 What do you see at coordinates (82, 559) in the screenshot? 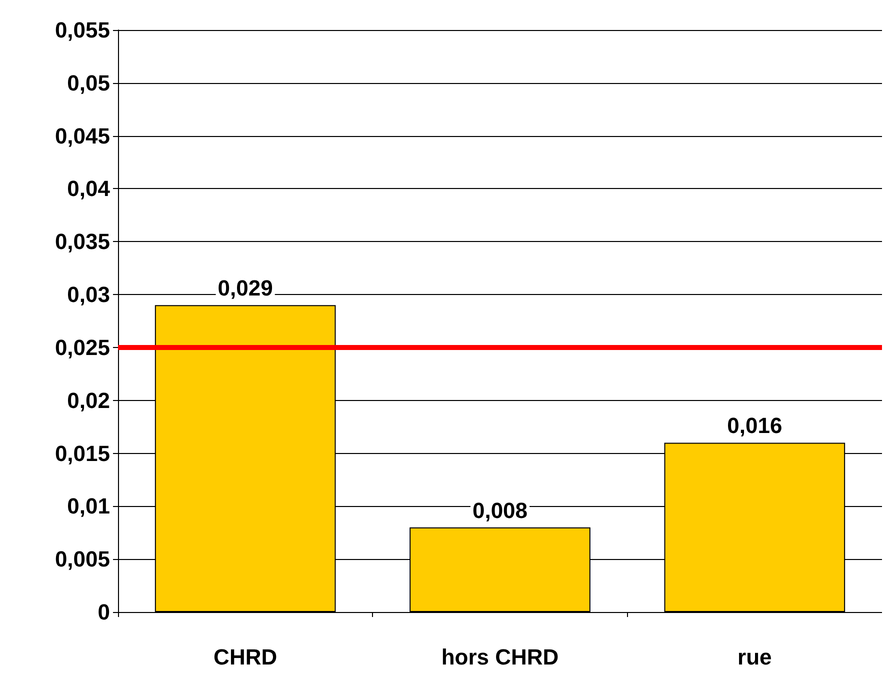
I see `y-tick-label: 0,005` at bounding box center [82, 559].